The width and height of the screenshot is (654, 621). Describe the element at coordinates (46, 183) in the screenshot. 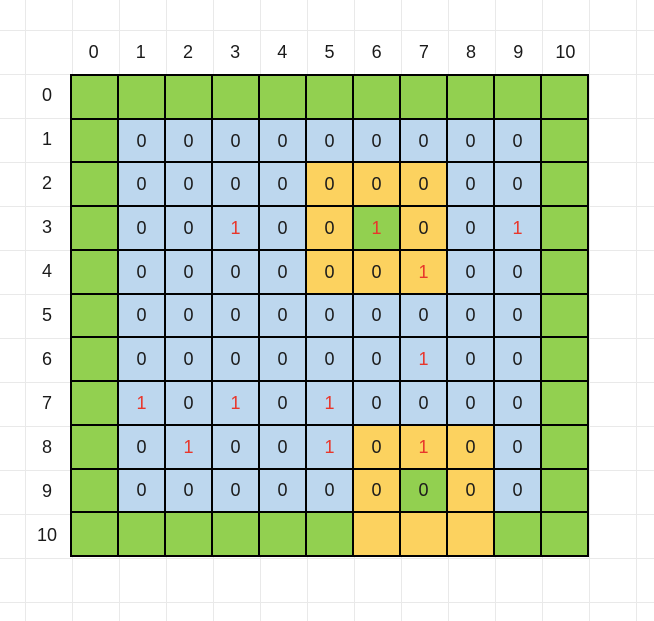

I see `row-header: 2` at that location.